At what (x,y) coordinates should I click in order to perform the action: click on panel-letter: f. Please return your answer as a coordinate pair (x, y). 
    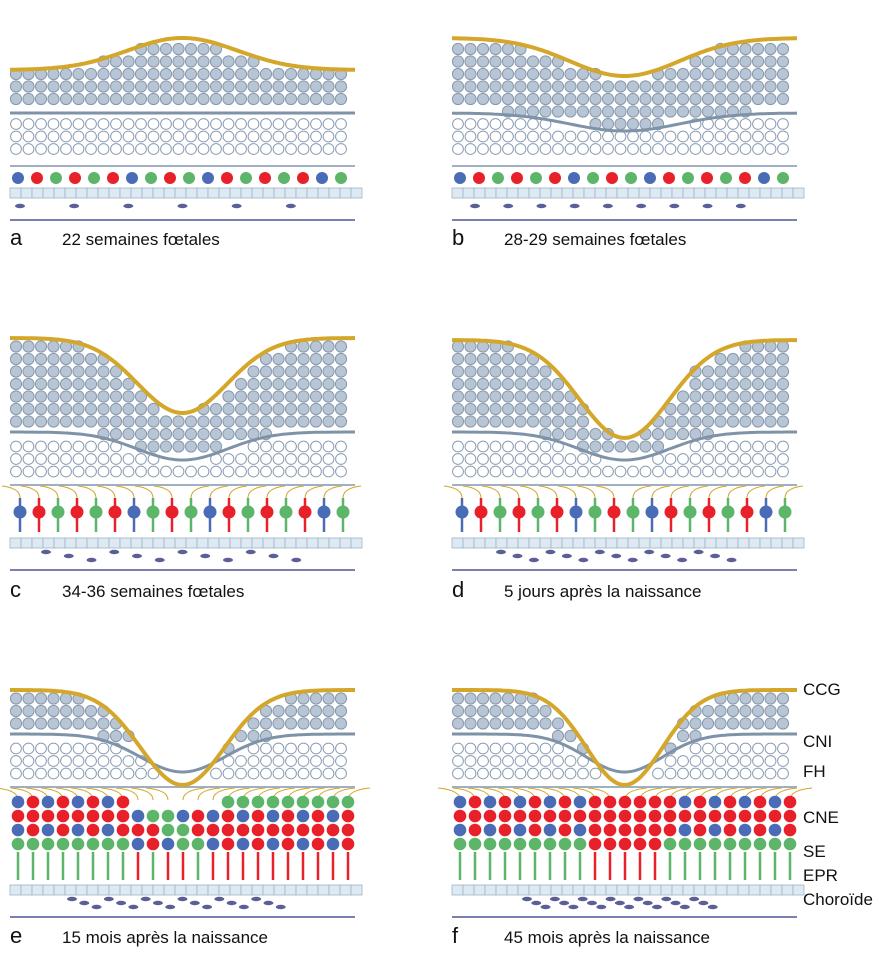
    Looking at the image, I should click on (455, 935).